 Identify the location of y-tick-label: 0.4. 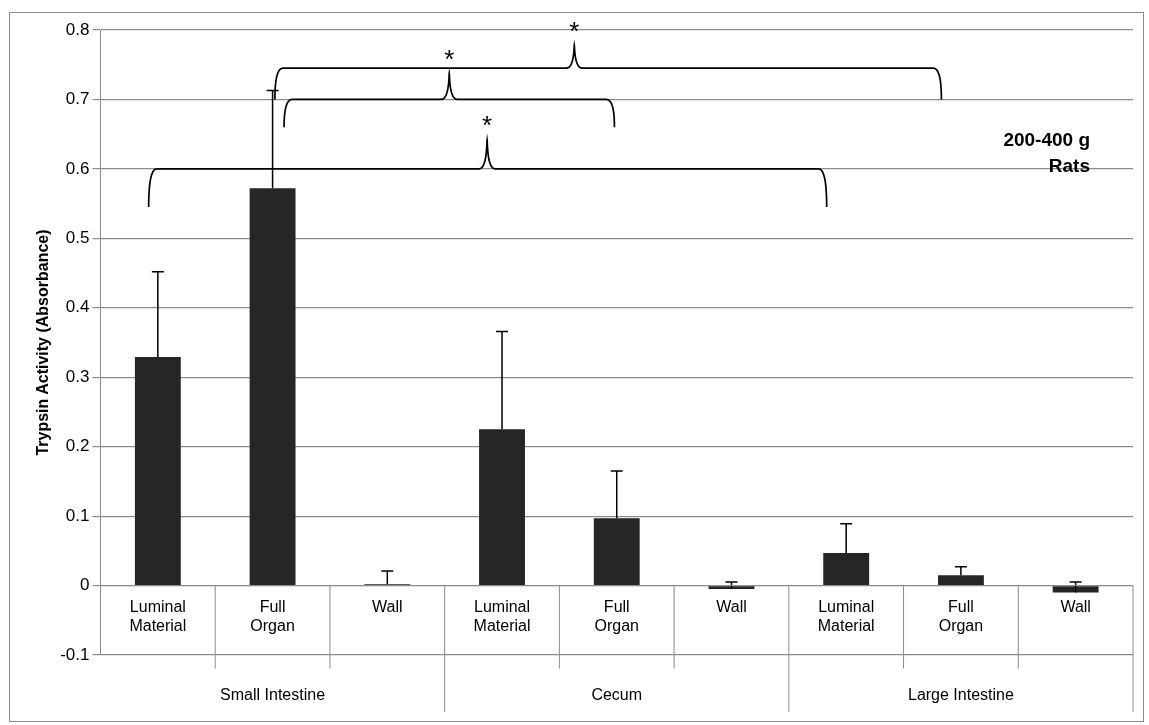
(77, 307).